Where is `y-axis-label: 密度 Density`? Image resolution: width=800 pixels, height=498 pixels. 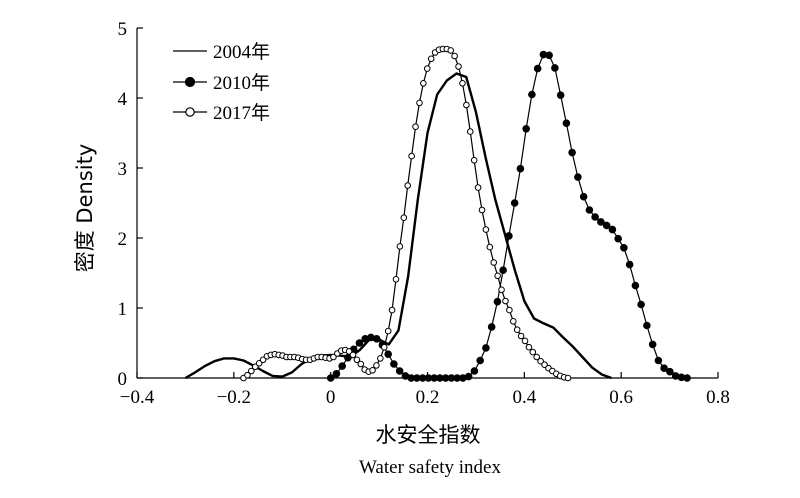 y-axis-label: 密度 Density is located at coordinates (85, 208).